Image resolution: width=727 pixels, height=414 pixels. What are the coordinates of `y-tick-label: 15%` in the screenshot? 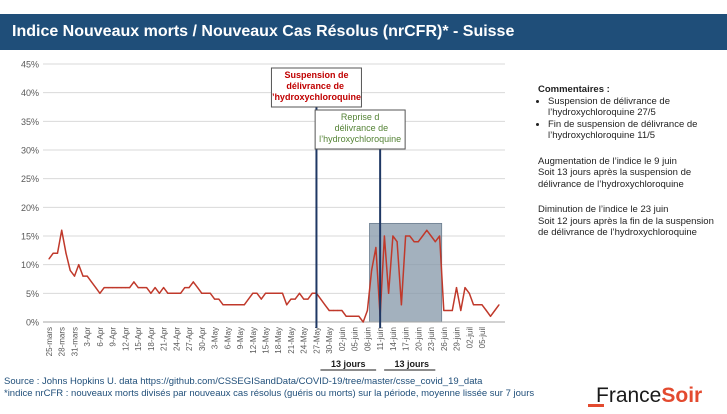 It's located at (30, 237).